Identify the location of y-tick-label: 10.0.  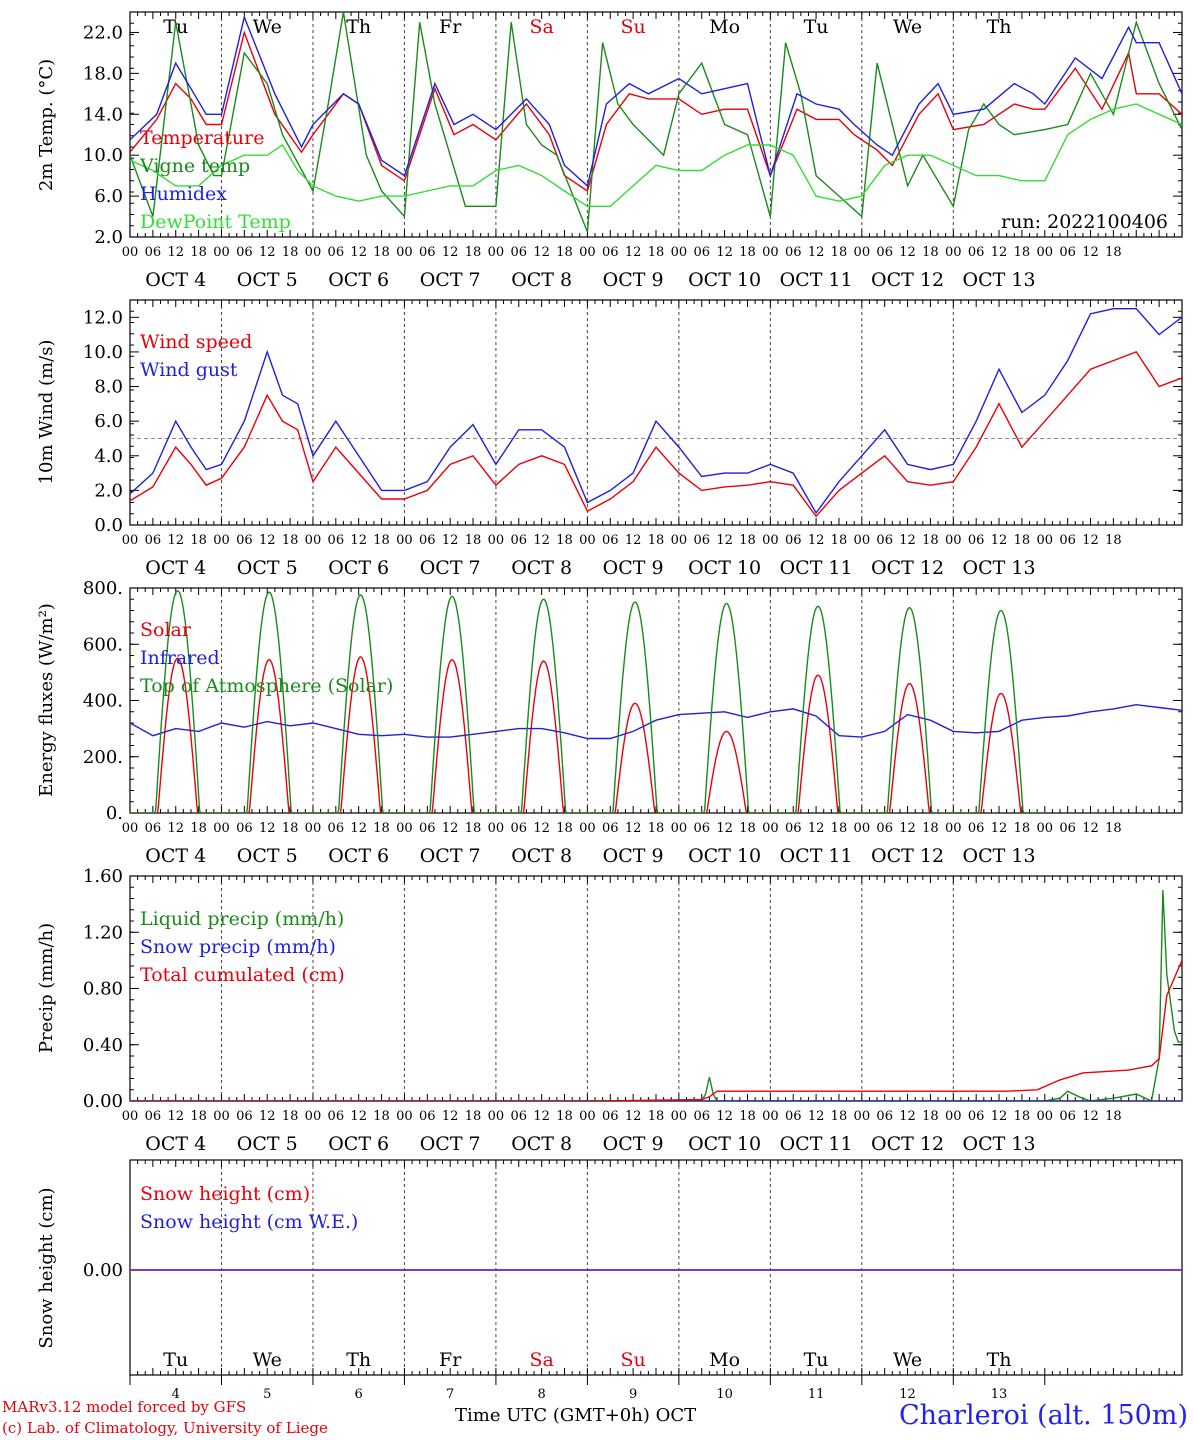
(103, 155).